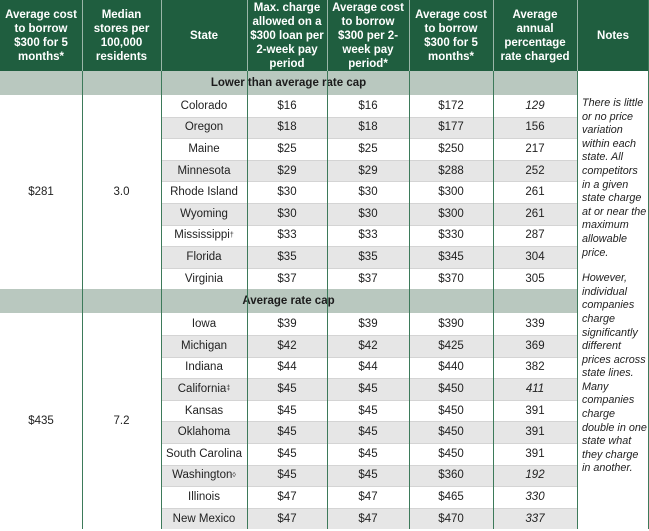 This screenshot has width=649, height=531. I want to click on state-cell: Virginia, so click(204, 279).